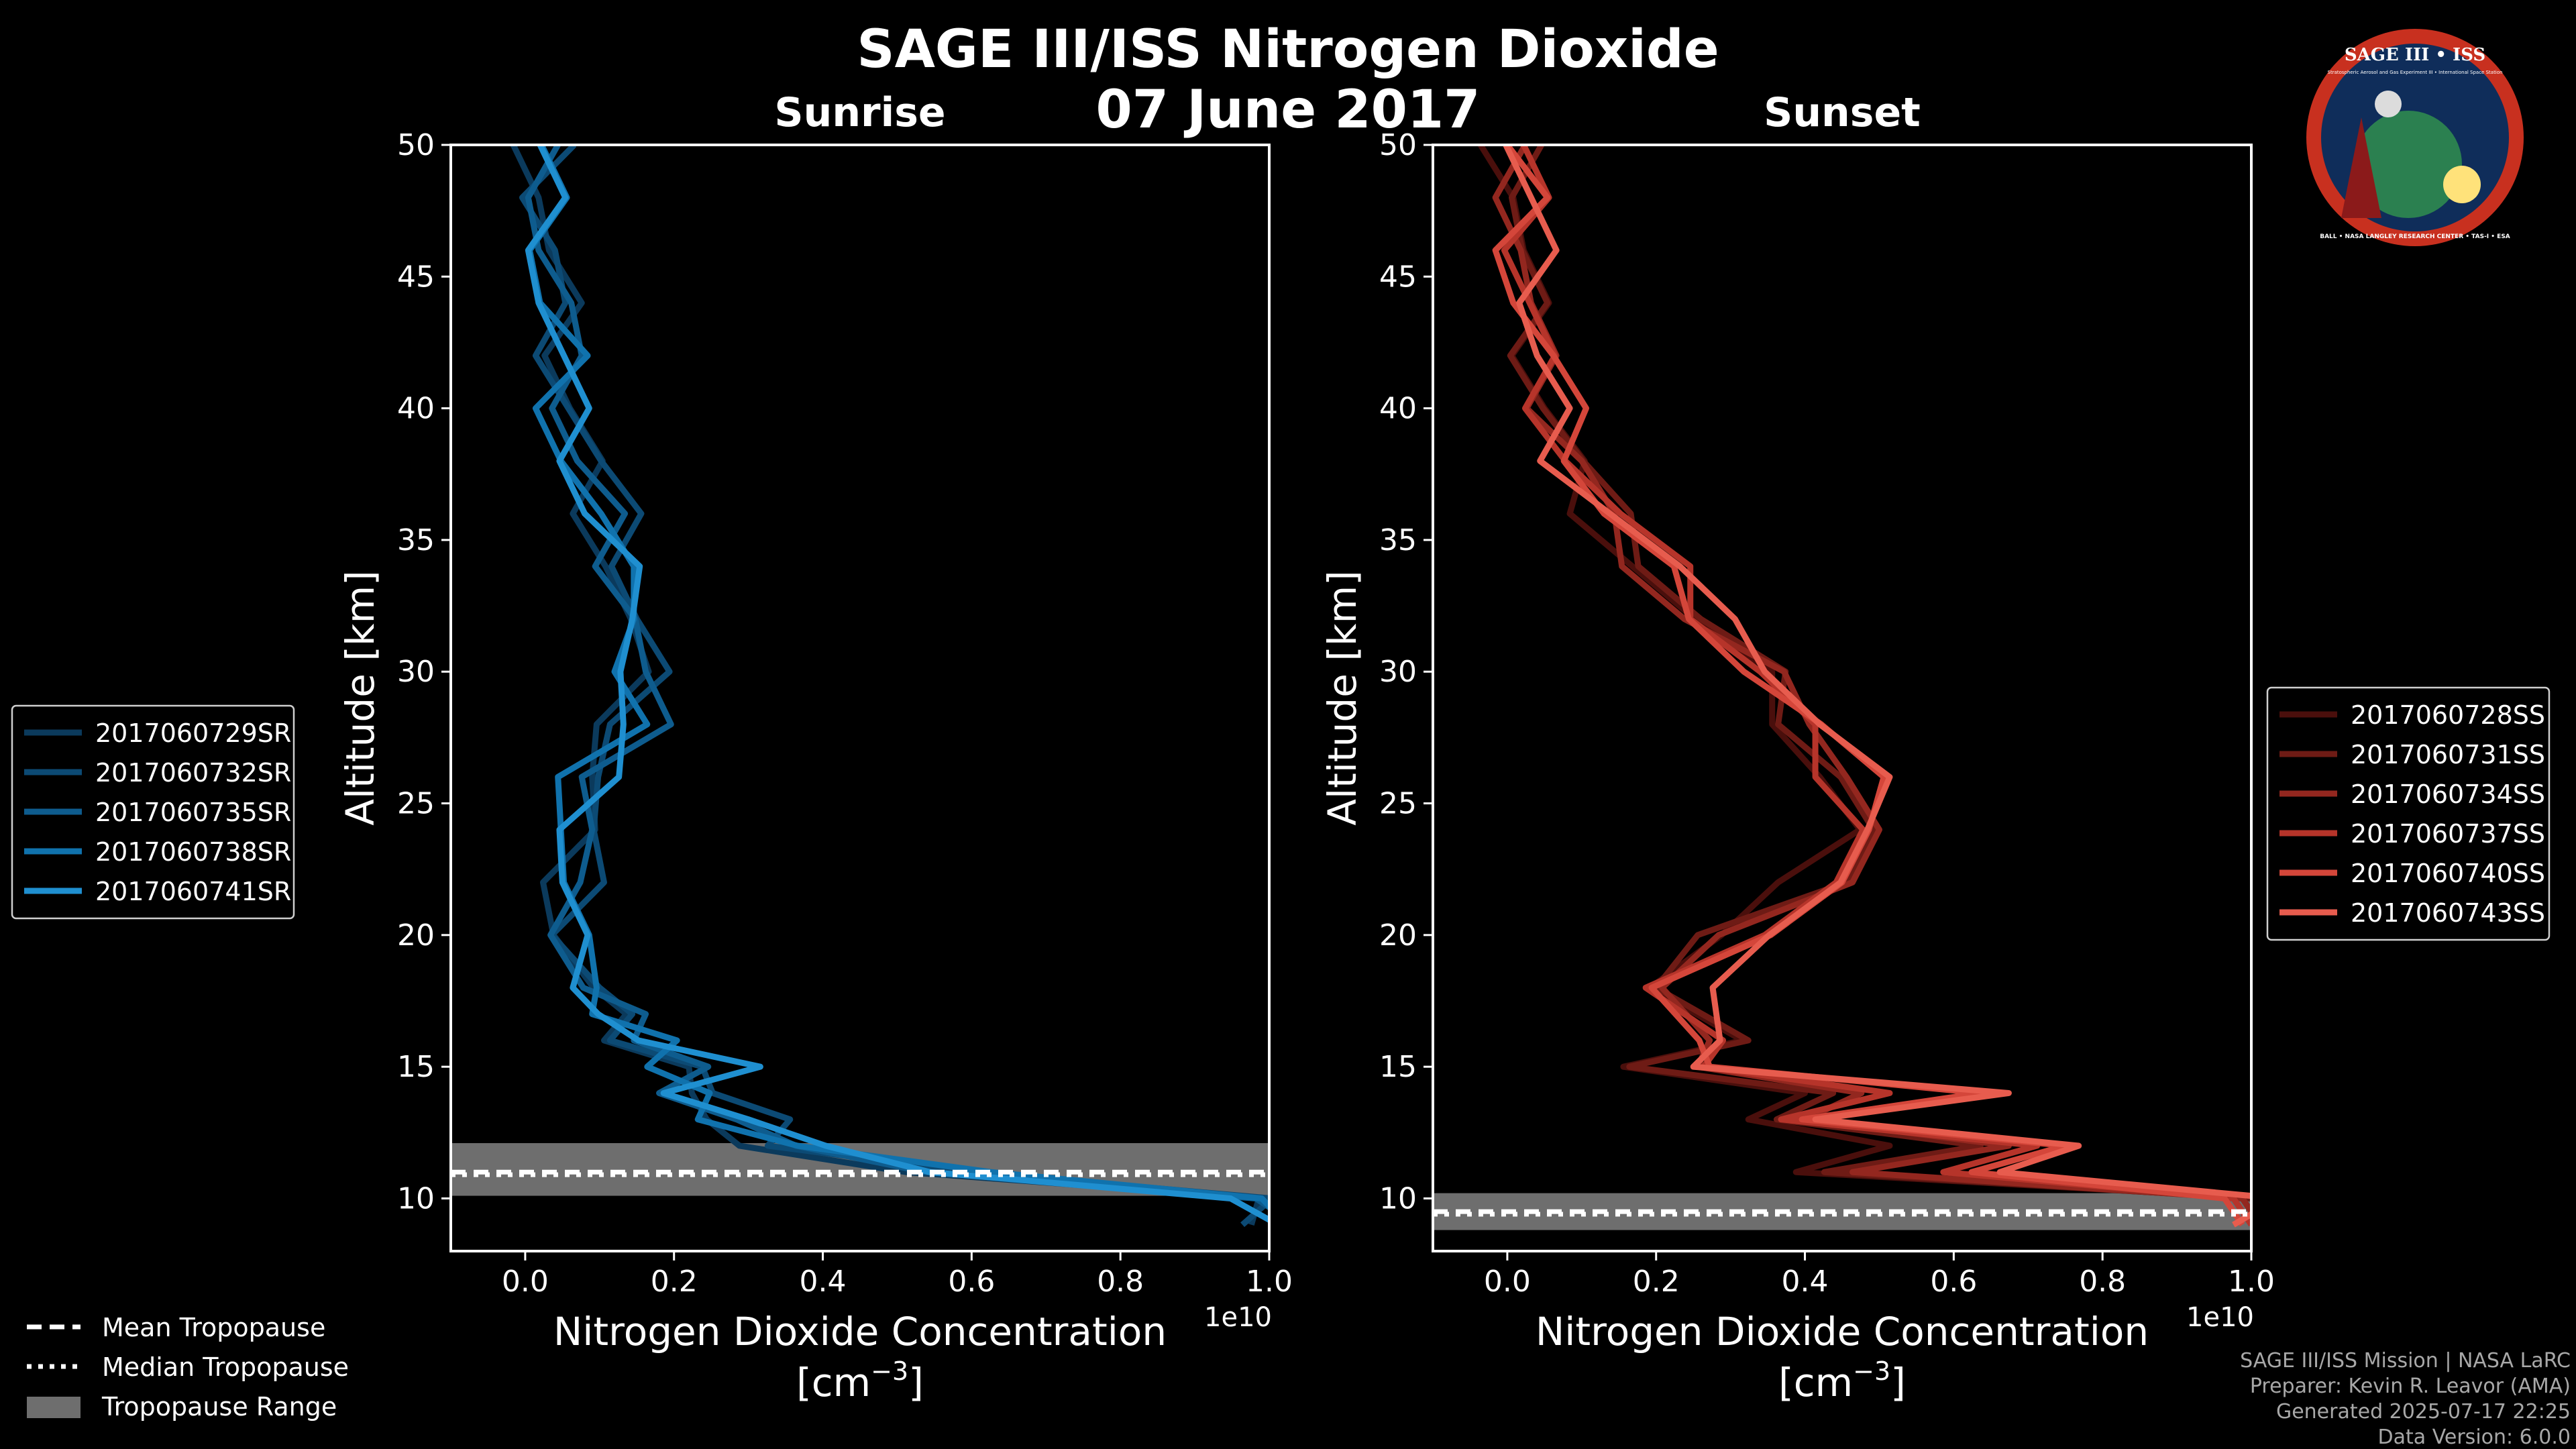 This screenshot has width=2576, height=1449. What do you see at coordinates (2415, 55) in the screenshot?
I see `logo-text-top: SAGE III • ISS` at bounding box center [2415, 55].